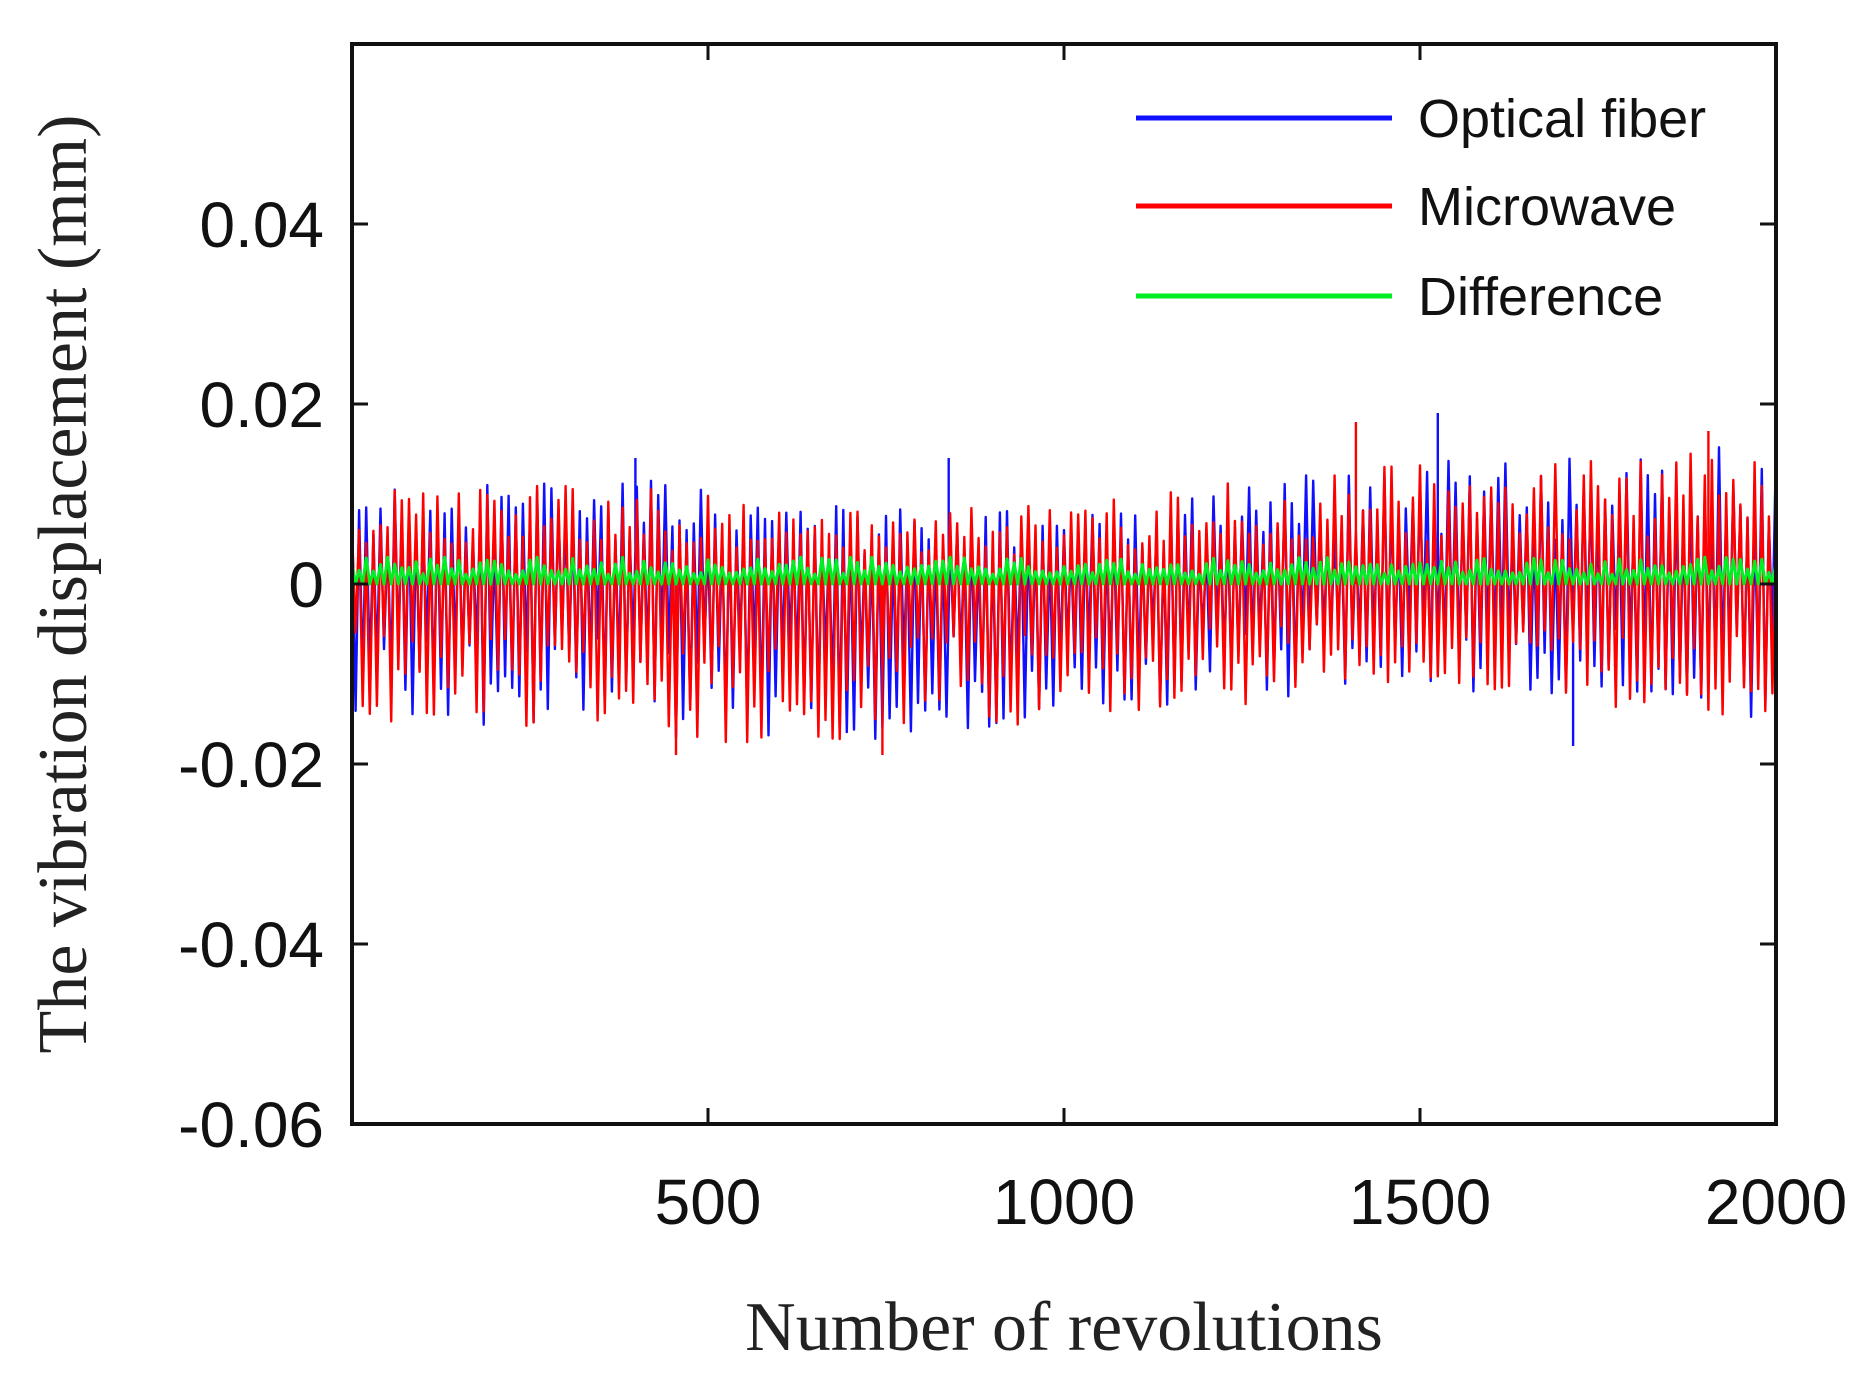 This screenshot has height=1373, width=1874. I want to click on y-axis-label: The vibration displacement (mm), so click(63, 584).